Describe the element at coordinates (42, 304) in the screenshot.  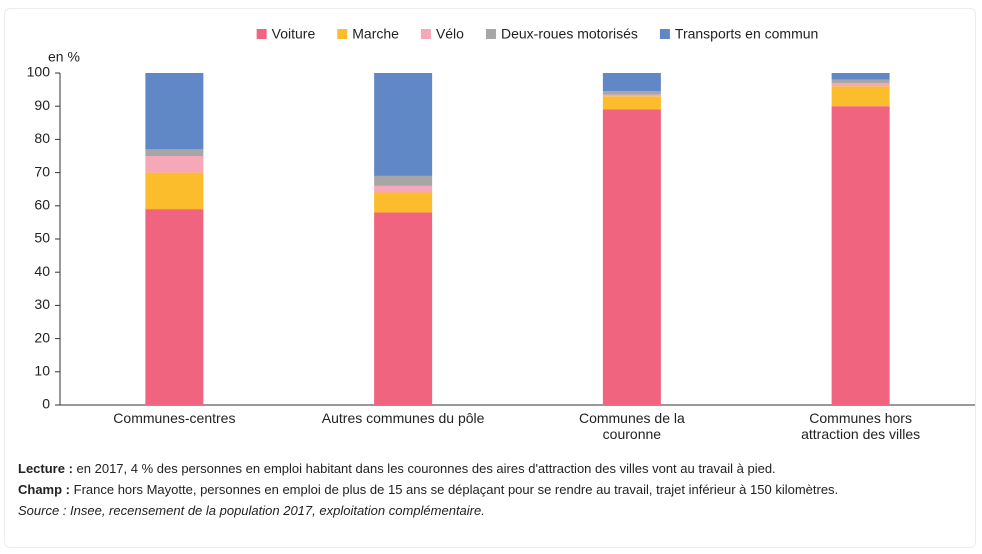
I see `y-tick-label: 30` at that location.